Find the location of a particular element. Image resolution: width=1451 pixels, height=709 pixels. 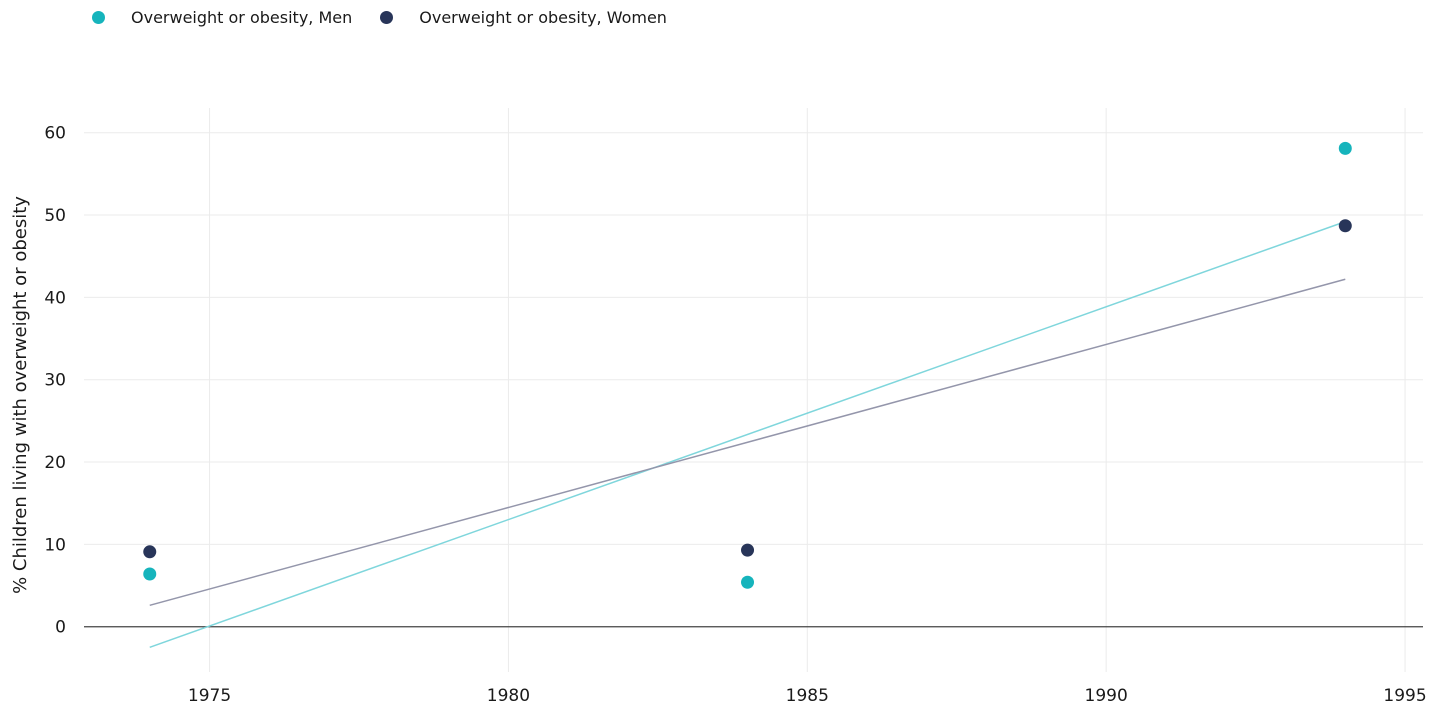

legend-item-women: Overweight or obesity, Women is located at coordinates (523, 17).